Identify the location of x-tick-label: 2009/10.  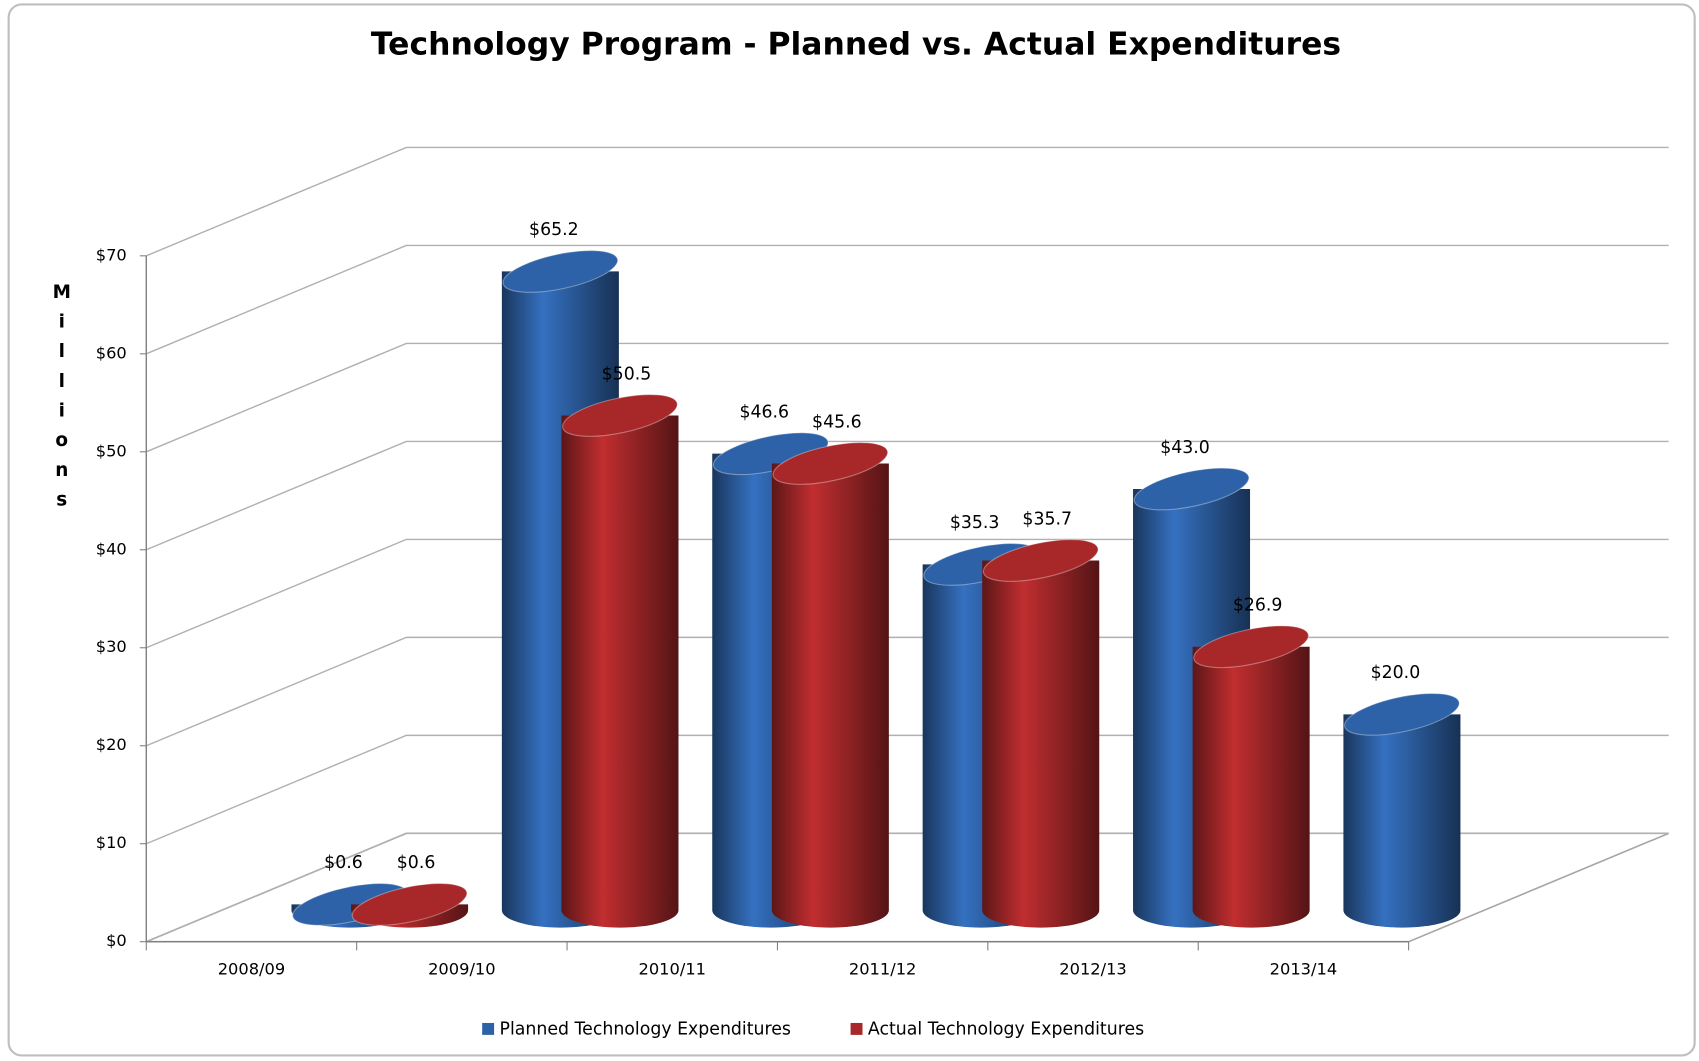
(462, 968).